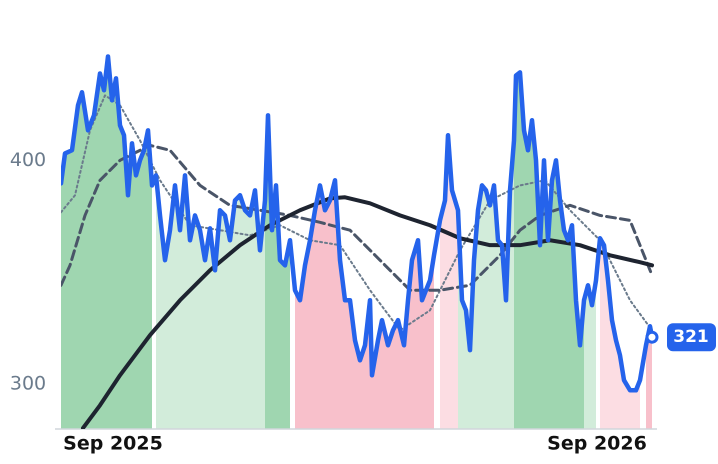  What do you see at coordinates (28, 160) in the screenshot?
I see `y-tick-label: 400` at bounding box center [28, 160].